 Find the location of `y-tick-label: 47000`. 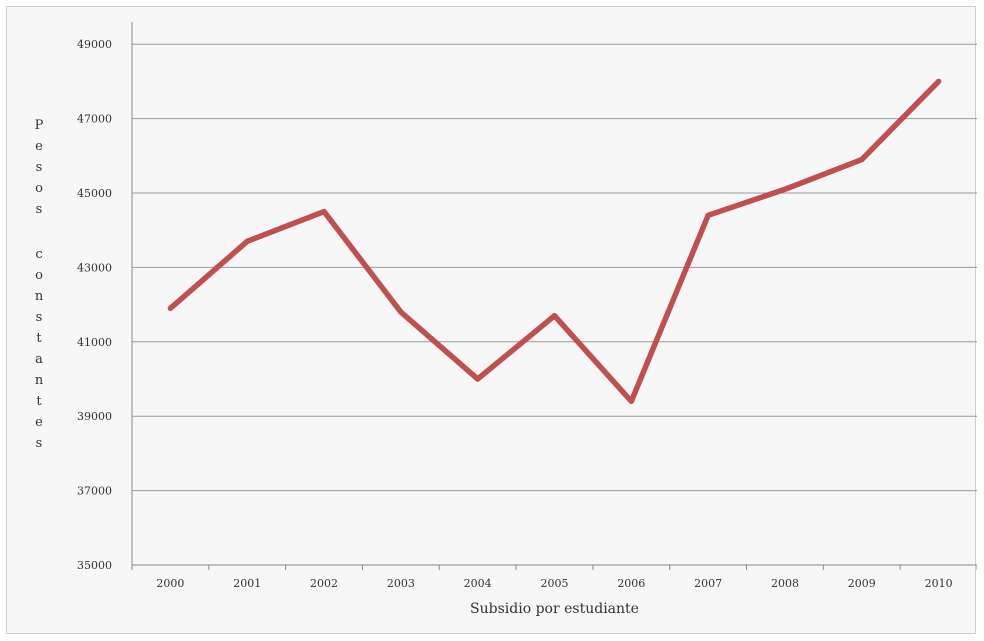

y-tick-label: 47000 is located at coordinates (94, 119).